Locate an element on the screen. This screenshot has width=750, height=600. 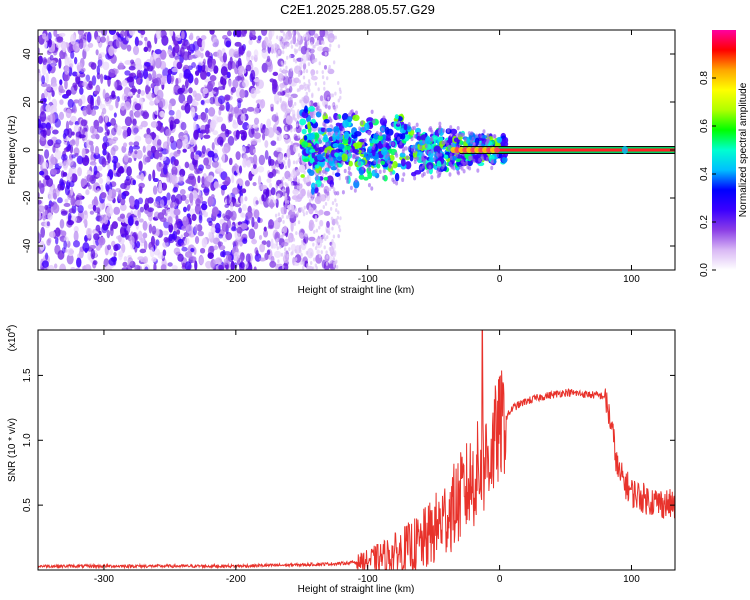
y-tick-label: 0.5 is located at coordinates (27, 505).